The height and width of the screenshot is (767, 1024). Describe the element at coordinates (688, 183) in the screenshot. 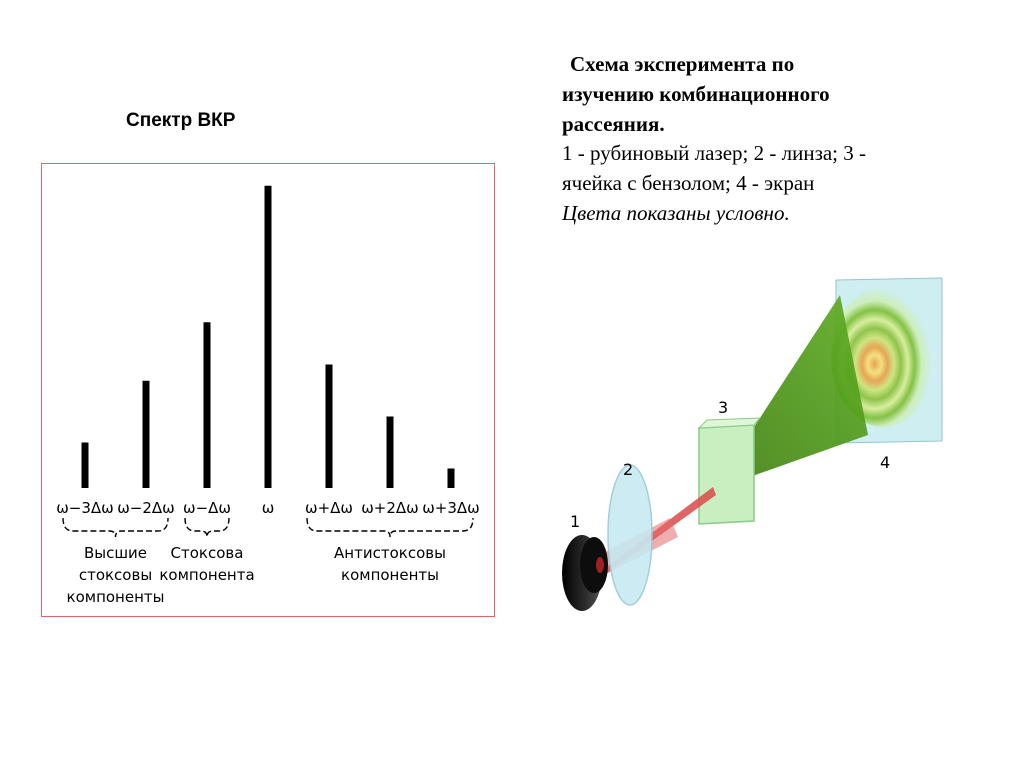

I see `caption-legend-line-2: ячейка с бензолом; 4 - экран` at that location.